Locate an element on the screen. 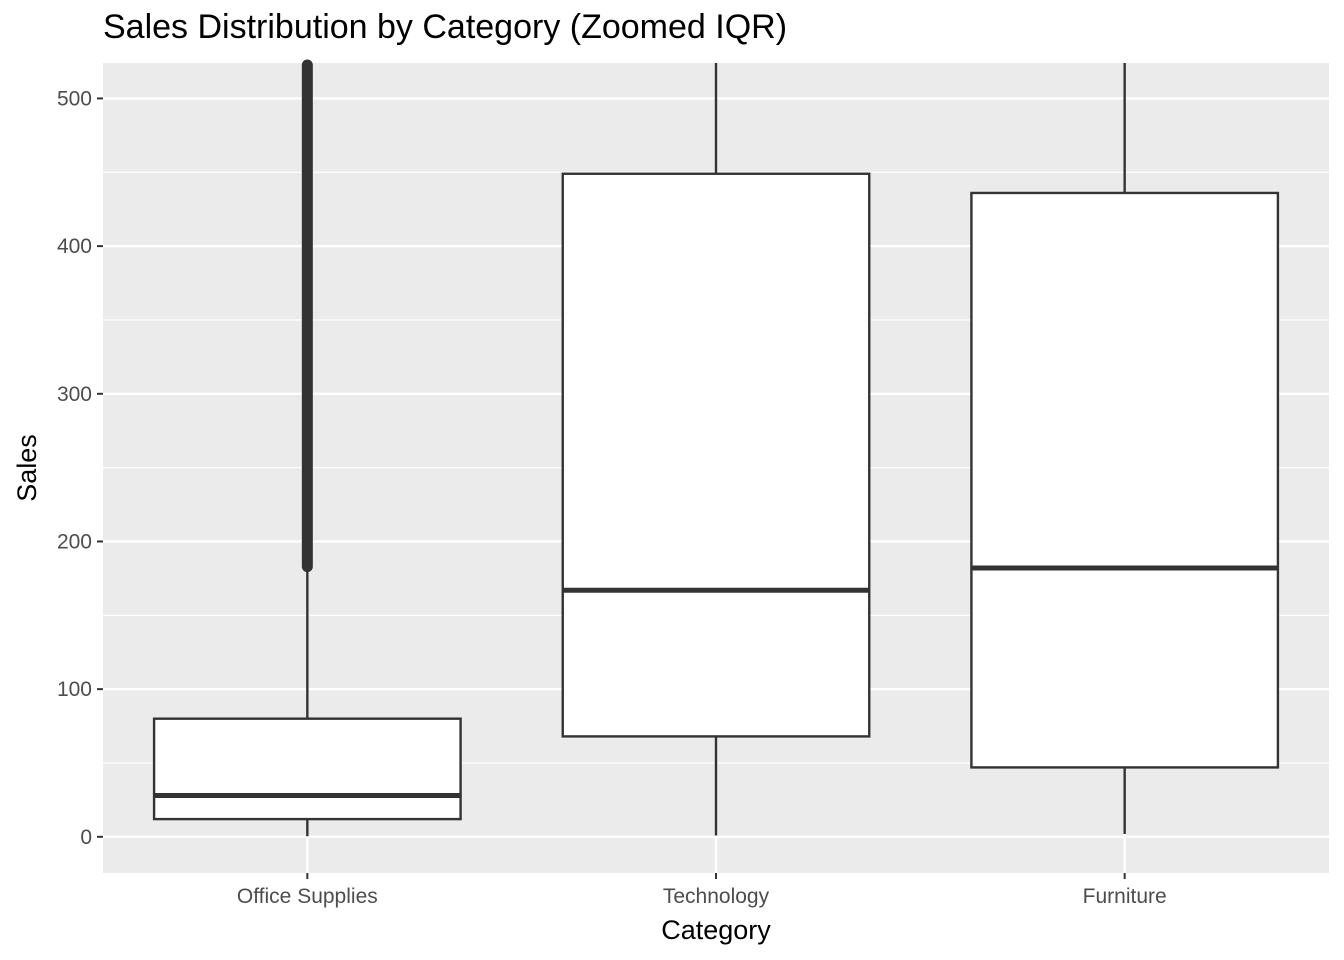 The height and width of the screenshot is (960, 1344). y-tick-label: 100 is located at coordinates (74, 689).